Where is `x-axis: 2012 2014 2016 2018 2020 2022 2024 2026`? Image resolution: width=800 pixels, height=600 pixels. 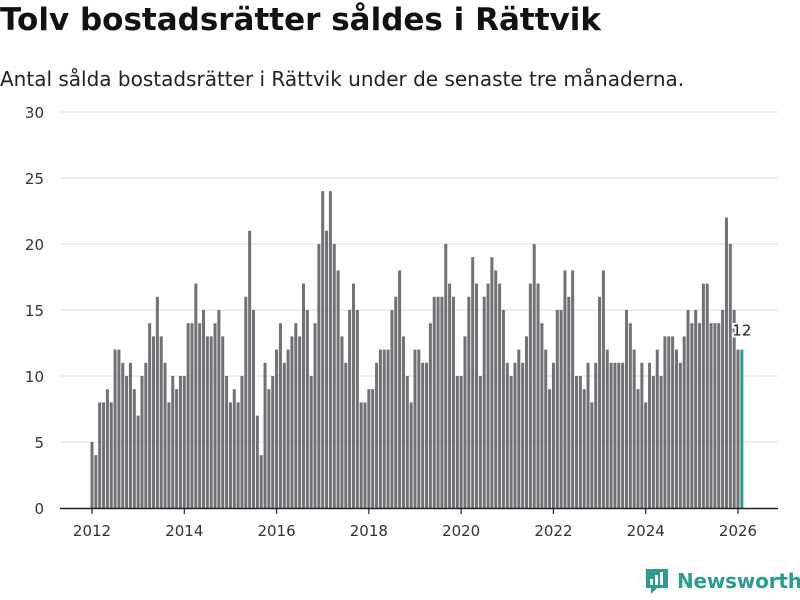
x-axis: 2012 2014 2016 2018 2020 2022 2024 2026 is located at coordinates (419, 523).